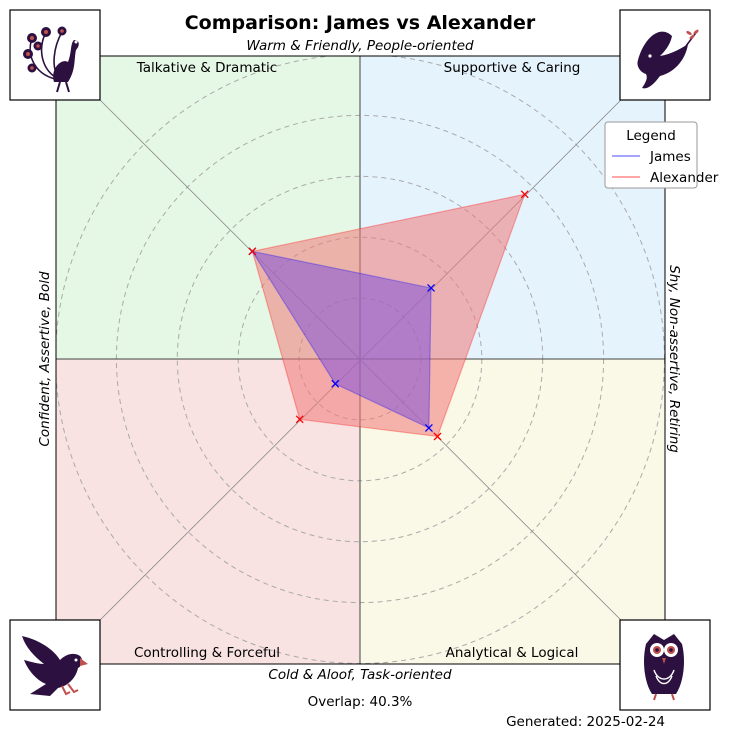 This screenshot has width=734, height=739. What do you see at coordinates (45, 359) in the screenshot?
I see `axis-label-left: Confident, Assertive, Bold` at bounding box center [45, 359].